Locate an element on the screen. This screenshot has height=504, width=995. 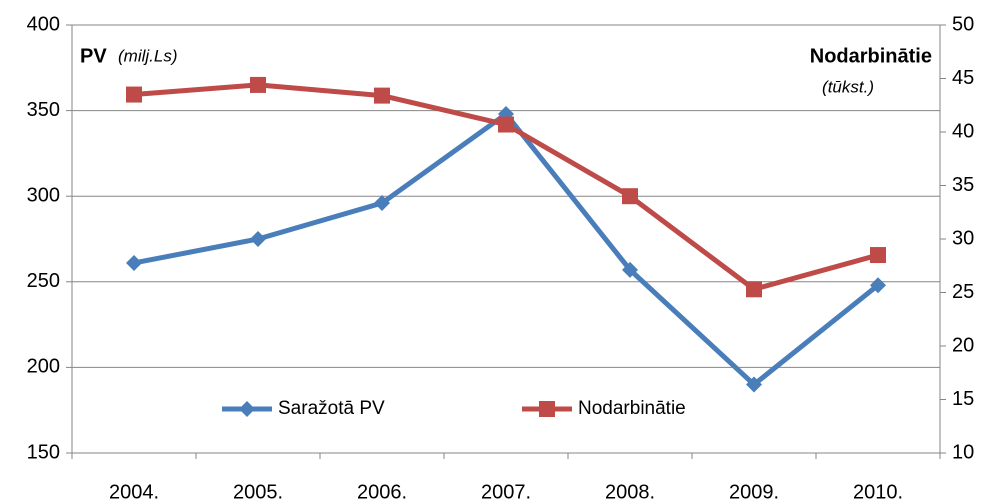
y-tick-label: 150 is located at coordinates (43, 452).